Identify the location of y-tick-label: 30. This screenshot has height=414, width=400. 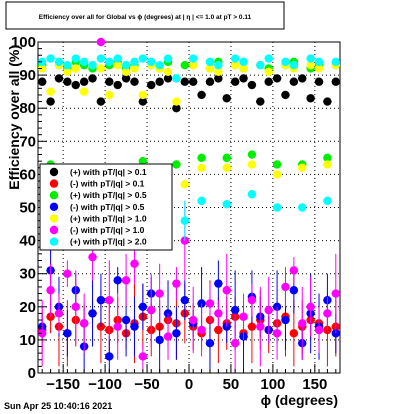
(27, 274).